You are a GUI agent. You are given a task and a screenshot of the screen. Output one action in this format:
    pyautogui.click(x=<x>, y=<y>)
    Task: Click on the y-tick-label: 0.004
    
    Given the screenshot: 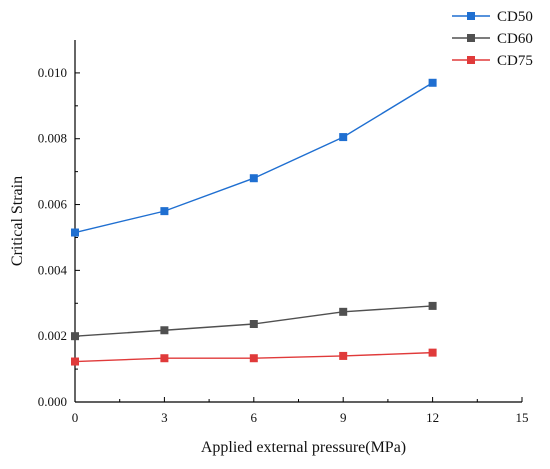 What is the action you would take?
    pyautogui.click(x=53, y=269)
    